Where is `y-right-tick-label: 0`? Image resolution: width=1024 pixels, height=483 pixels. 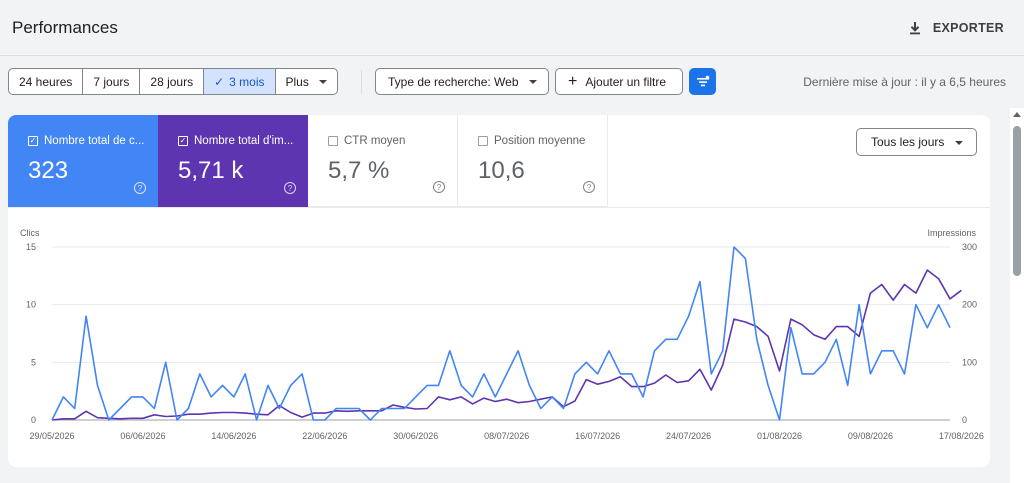
y-right-tick-label: 0 is located at coordinates (964, 420).